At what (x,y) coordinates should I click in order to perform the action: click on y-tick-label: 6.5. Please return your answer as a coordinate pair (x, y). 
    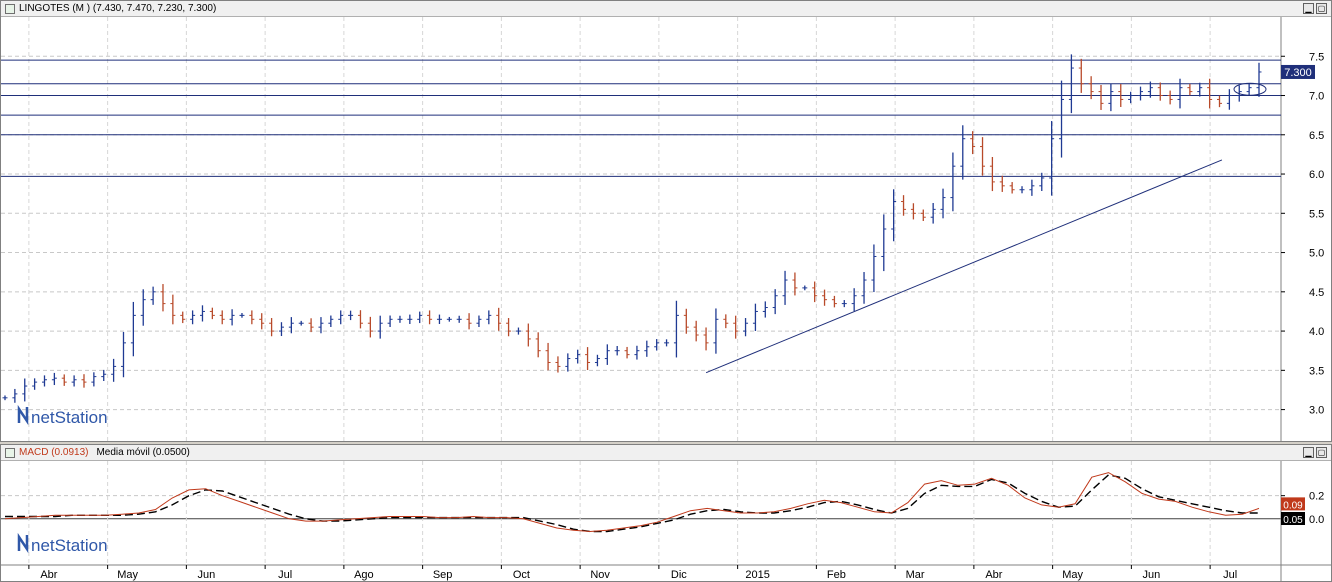
    Looking at the image, I should click on (1316, 136).